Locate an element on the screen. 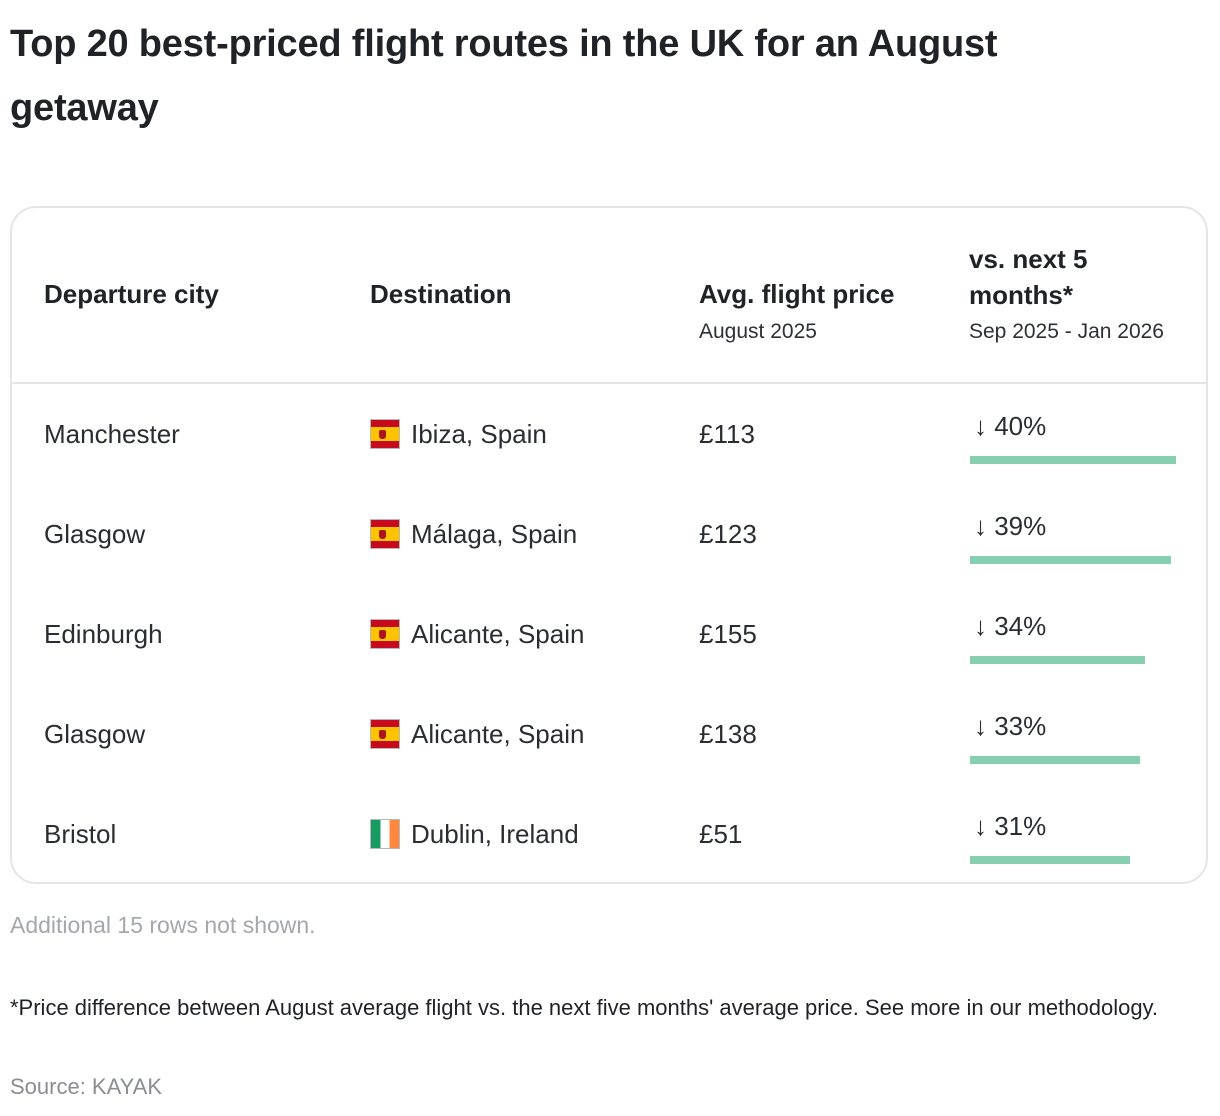 The image size is (1220, 1116). avg-flight-price: £113 is located at coordinates (727, 434).